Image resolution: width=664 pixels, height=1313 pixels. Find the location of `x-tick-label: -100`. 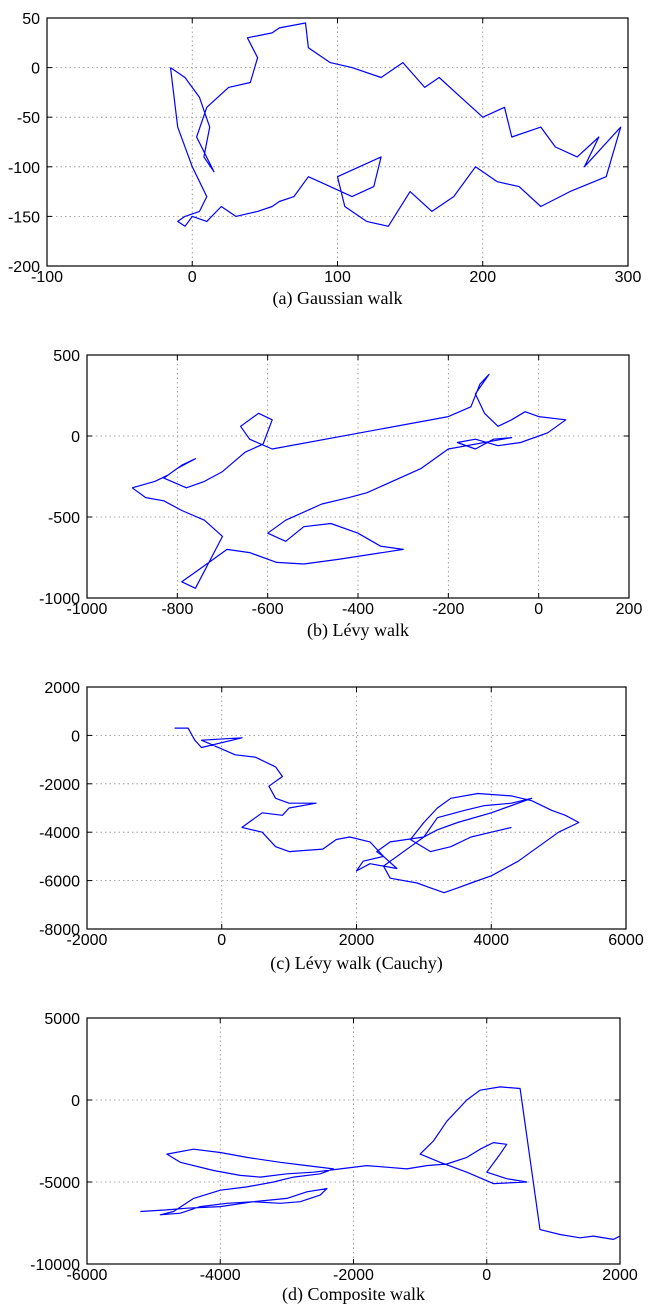

x-tick-label: -100 is located at coordinates (47, 277).